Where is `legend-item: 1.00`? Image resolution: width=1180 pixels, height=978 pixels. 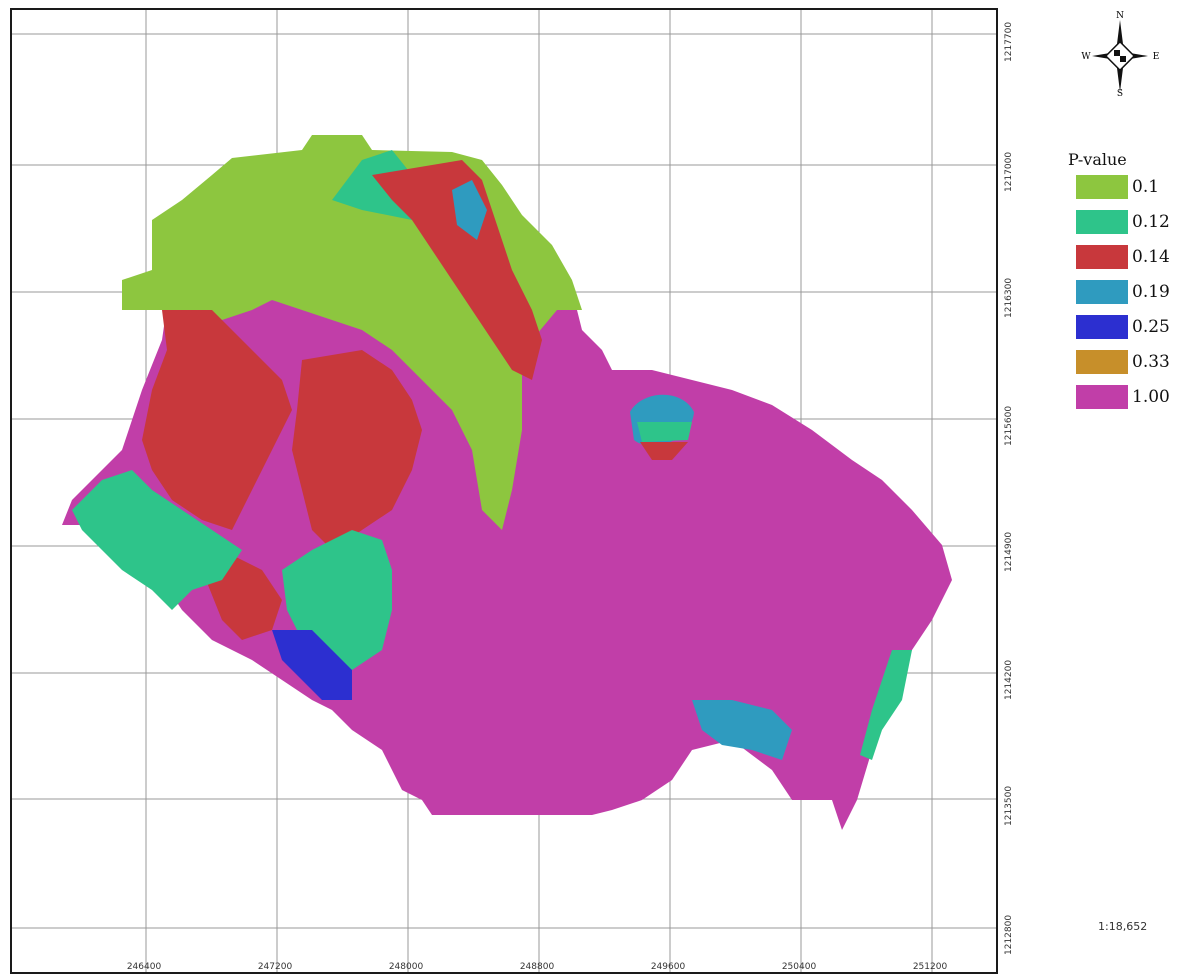 legend-item: 1.00 is located at coordinates (1123, 397).